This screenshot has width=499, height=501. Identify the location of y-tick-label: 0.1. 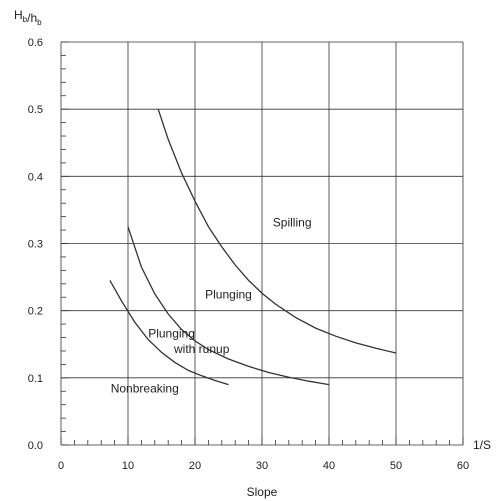
(35, 379).